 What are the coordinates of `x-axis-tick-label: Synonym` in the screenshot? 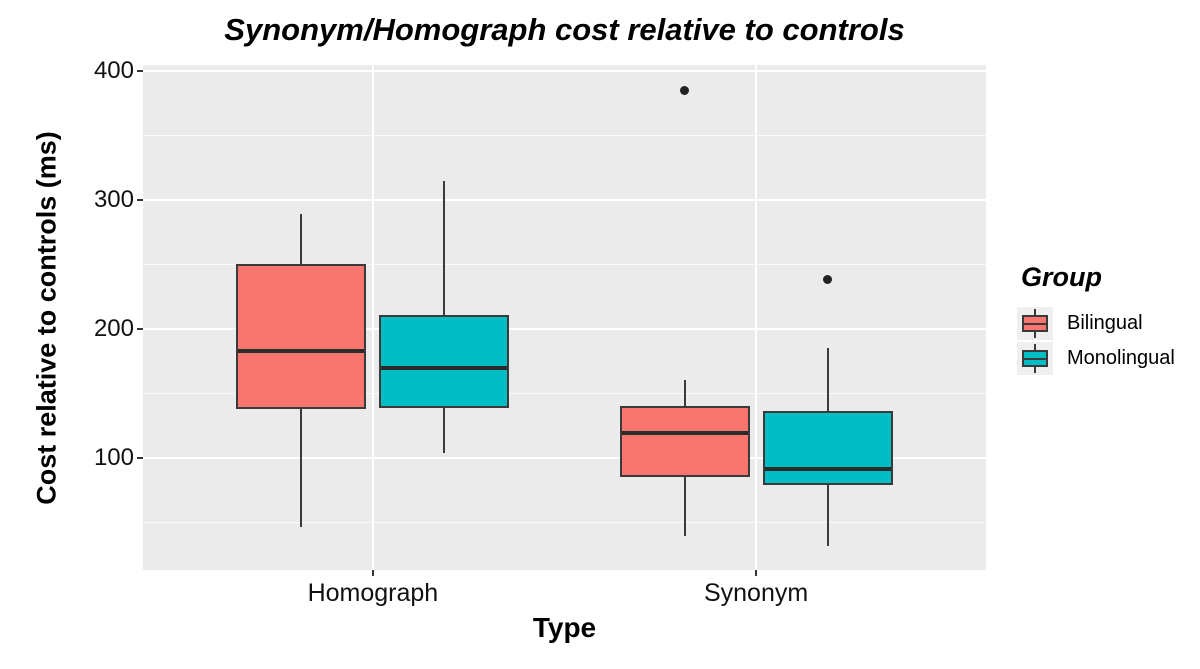 It's located at (756, 593).